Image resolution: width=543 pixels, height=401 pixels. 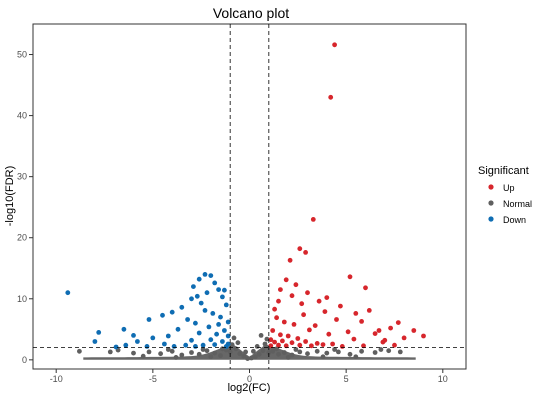 I want to click on legend: Significant Up Normal Down, so click(x=505, y=195).